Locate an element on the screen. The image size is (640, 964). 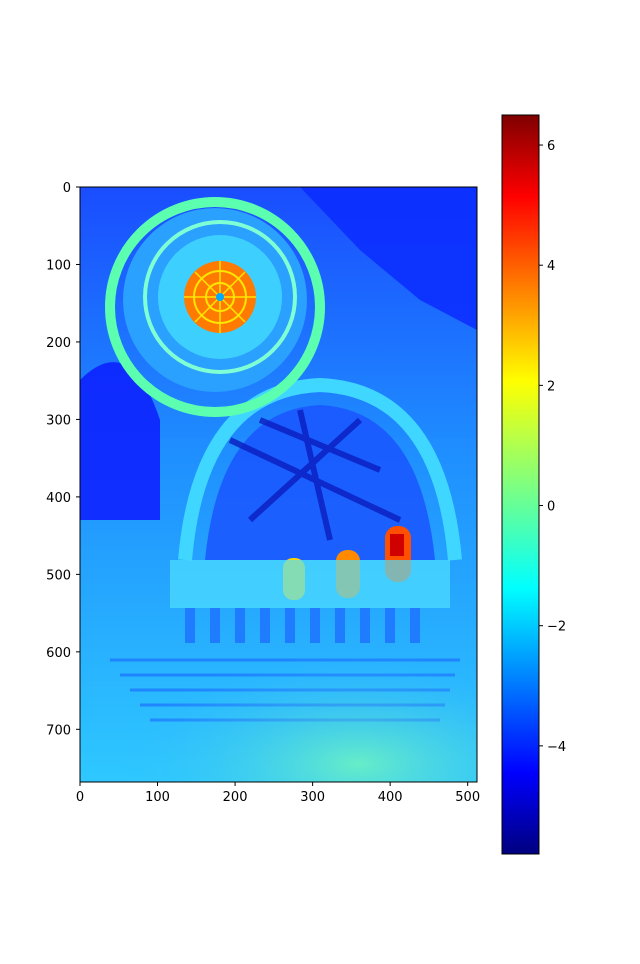
x-tick-label: 400 is located at coordinates (390, 797).